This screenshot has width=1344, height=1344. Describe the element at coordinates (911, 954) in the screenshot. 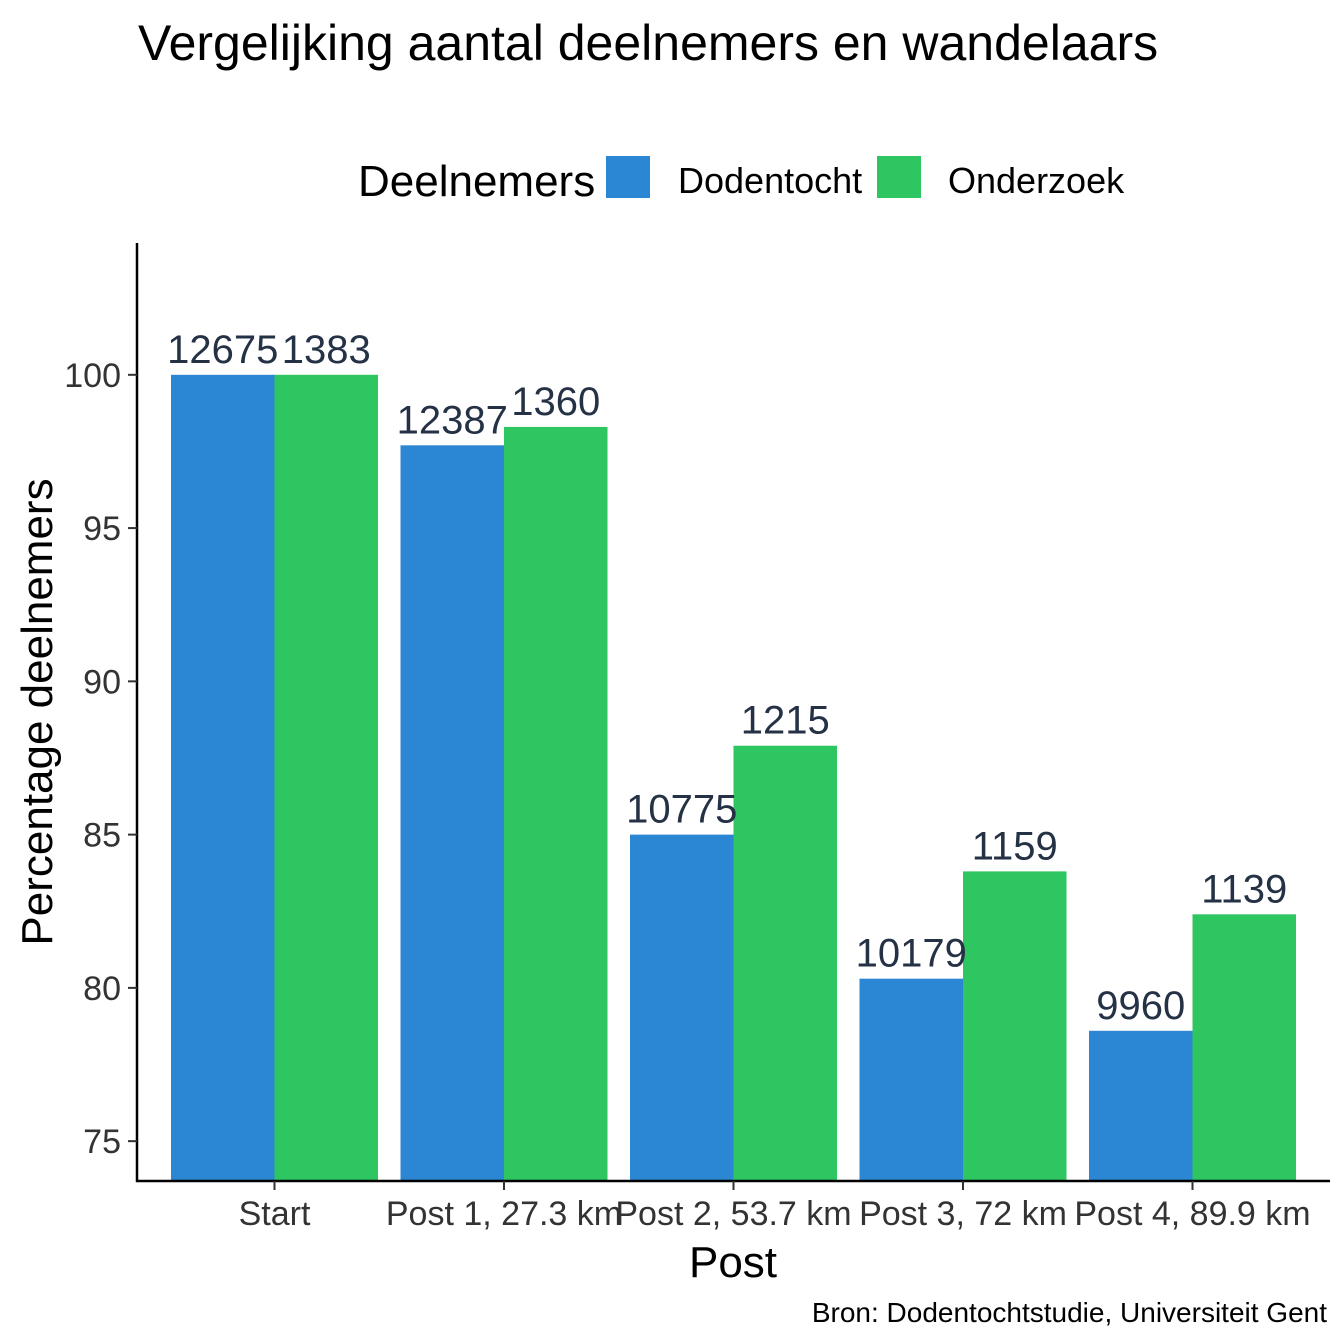

I see `data-label-dodentocht-3: 10179` at that location.